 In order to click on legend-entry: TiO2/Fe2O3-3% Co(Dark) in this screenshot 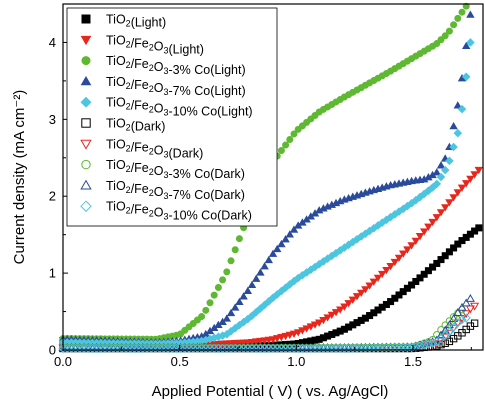, I will do `click(163, 169)`.